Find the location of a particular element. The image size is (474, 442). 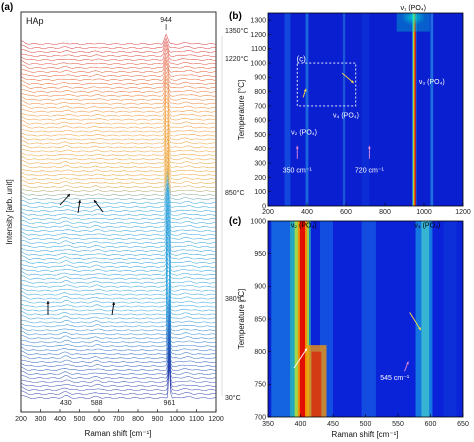

x-tick-label: 400 is located at coordinates (301, 424).